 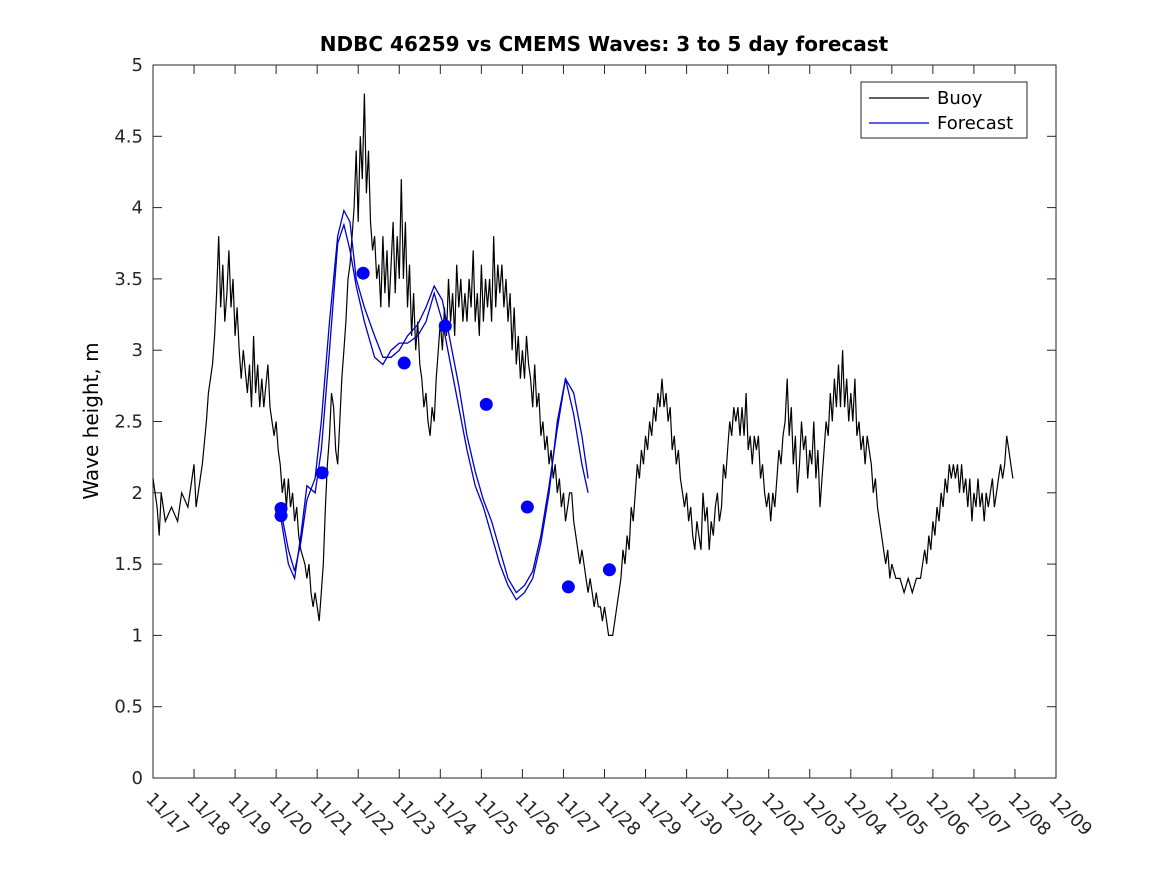 What do you see at coordinates (137, 65) in the screenshot?
I see `y-tick-label: 5` at bounding box center [137, 65].